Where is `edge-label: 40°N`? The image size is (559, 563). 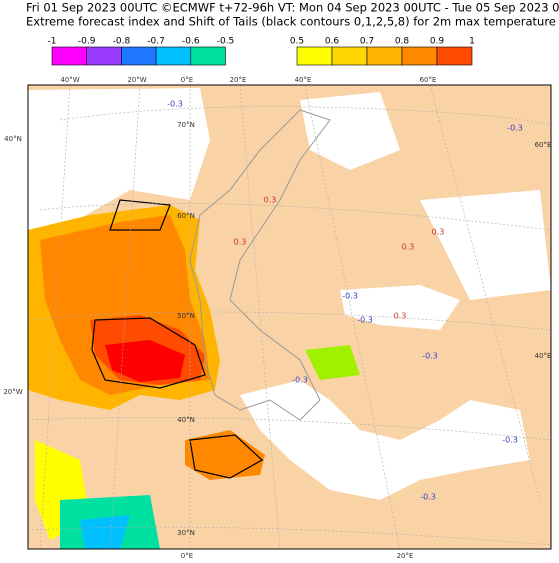
edge-label: 40°N is located at coordinates (13, 139).